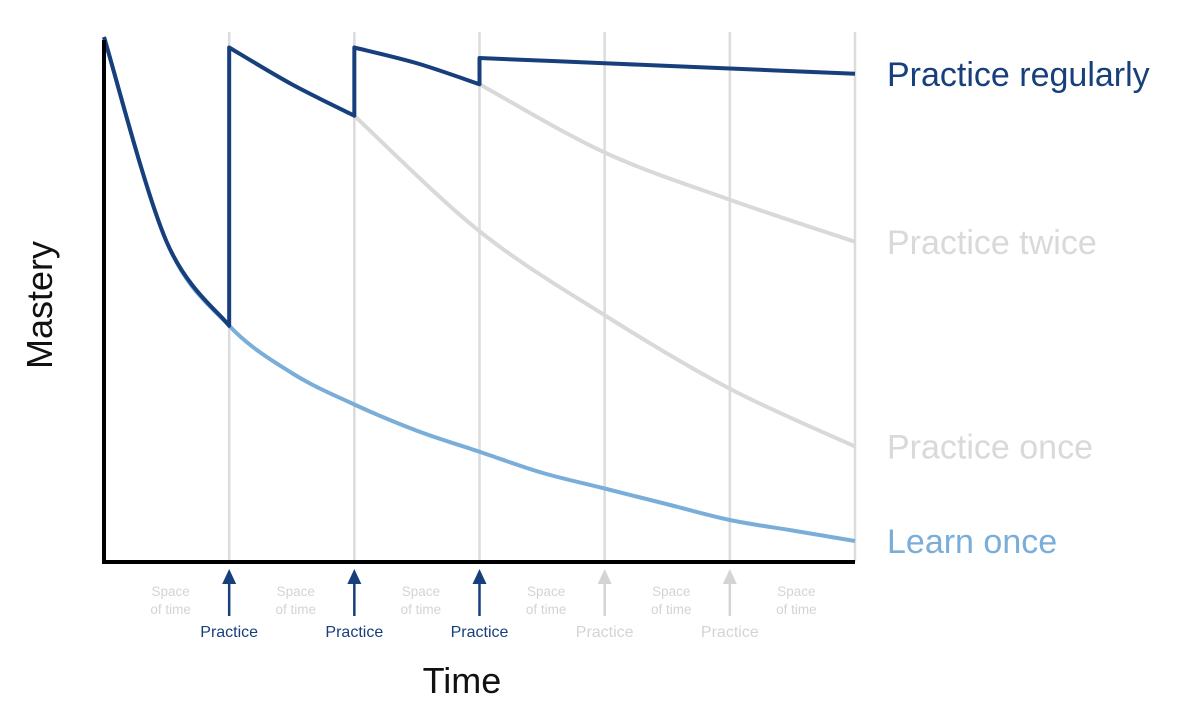  I want to click on series-label: Practice once, so click(990, 448).